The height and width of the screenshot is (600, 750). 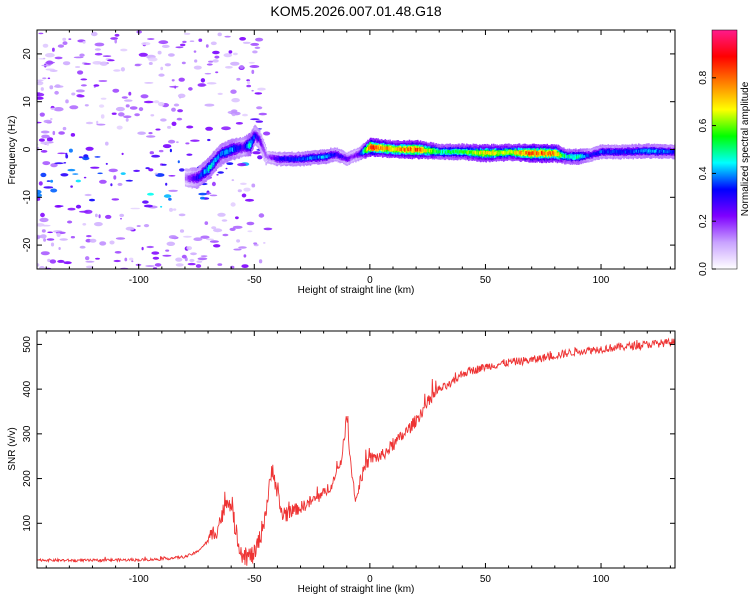 What do you see at coordinates (27, 197) in the screenshot?
I see `spectrogram-y-tick-label: -10` at bounding box center [27, 197].